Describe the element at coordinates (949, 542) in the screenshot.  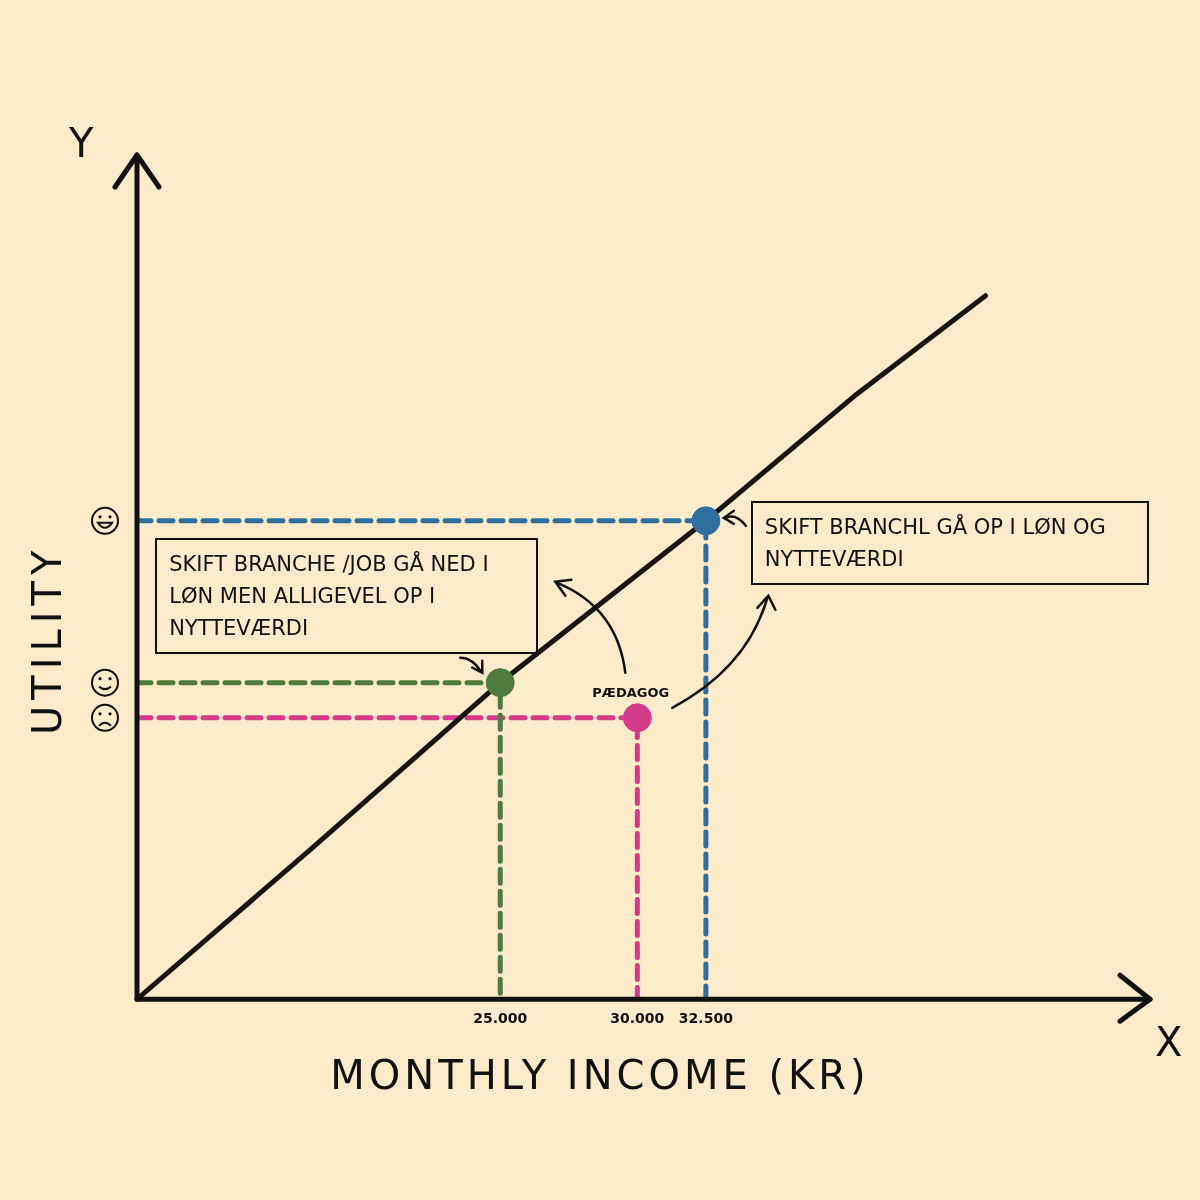
I see `annotation: SKIFT BRANCHL GÅ OP I LØN OG NYTTEVÆRDI` at that location.